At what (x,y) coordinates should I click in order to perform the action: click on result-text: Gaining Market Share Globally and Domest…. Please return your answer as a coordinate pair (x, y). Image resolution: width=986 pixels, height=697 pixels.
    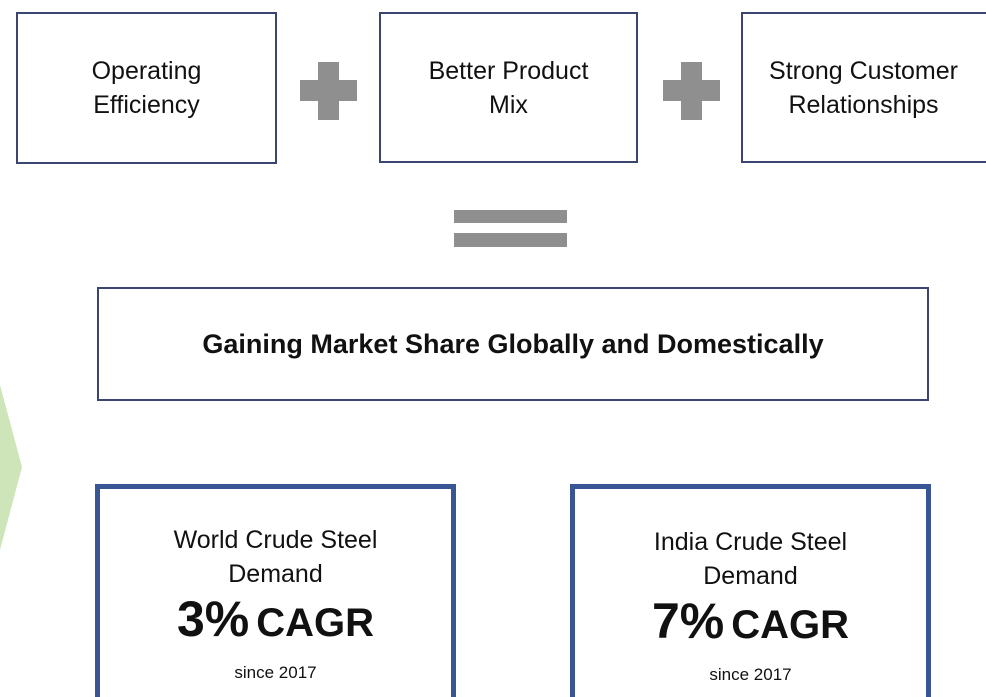
    Looking at the image, I should click on (513, 344).